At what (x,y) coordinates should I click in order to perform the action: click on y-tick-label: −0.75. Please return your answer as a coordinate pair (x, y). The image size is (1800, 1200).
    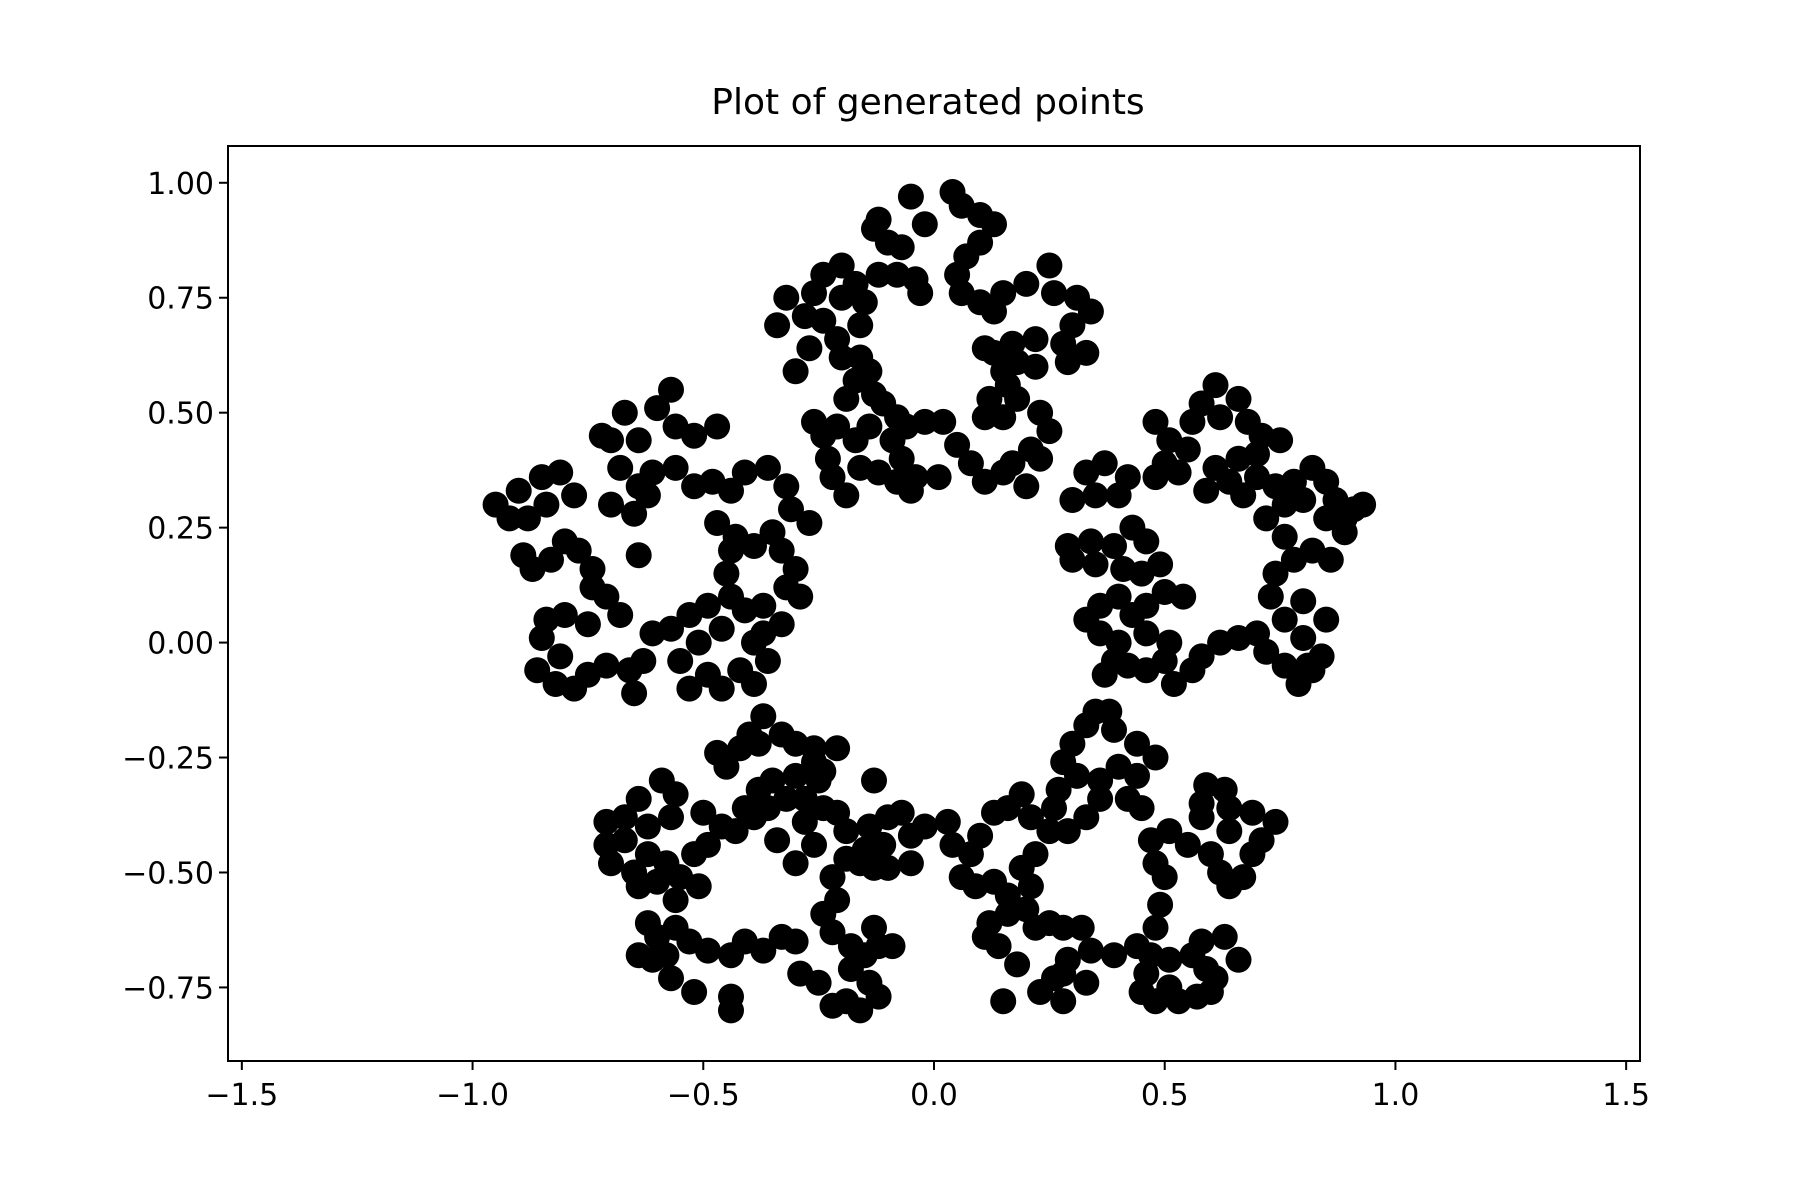
    Looking at the image, I should click on (168, 988).